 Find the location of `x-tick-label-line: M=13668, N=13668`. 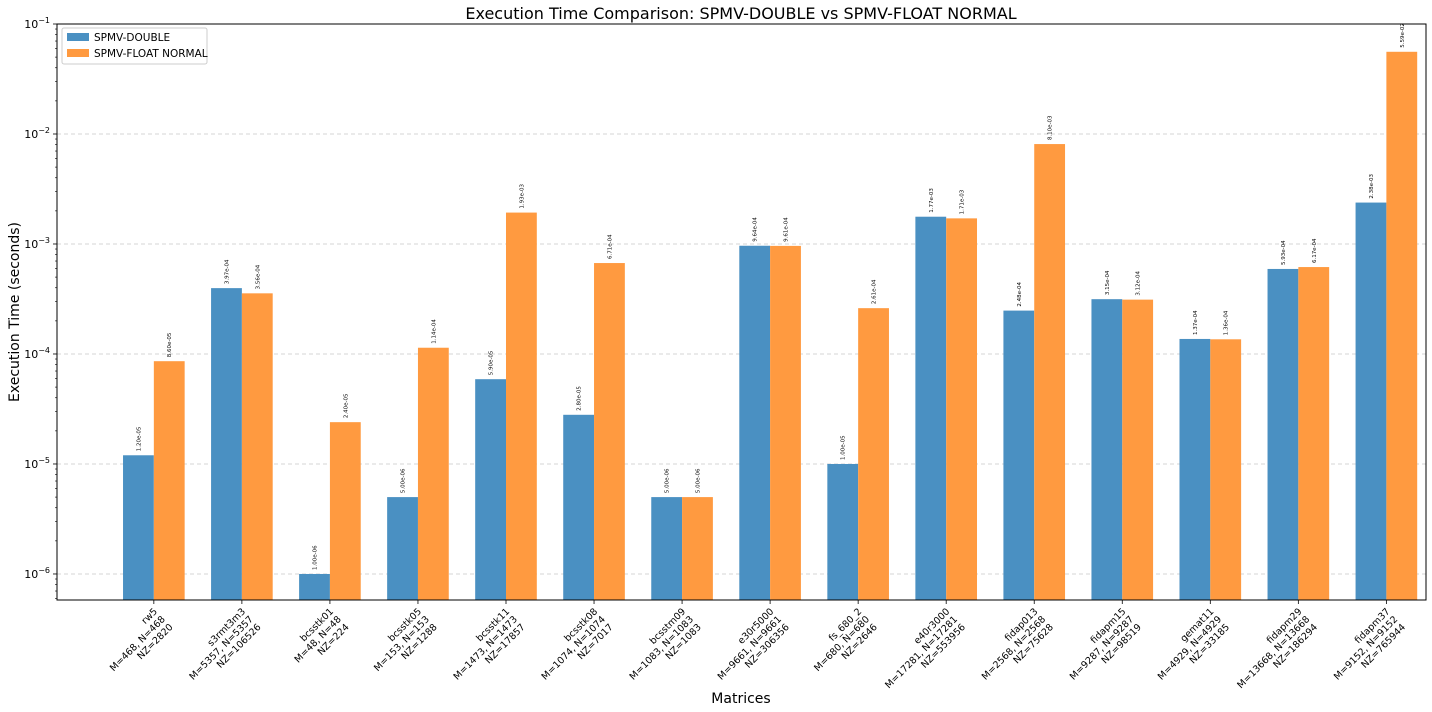

x-tick-label-line: M=13668, N=13668 is located at coordinates (1273, 652).